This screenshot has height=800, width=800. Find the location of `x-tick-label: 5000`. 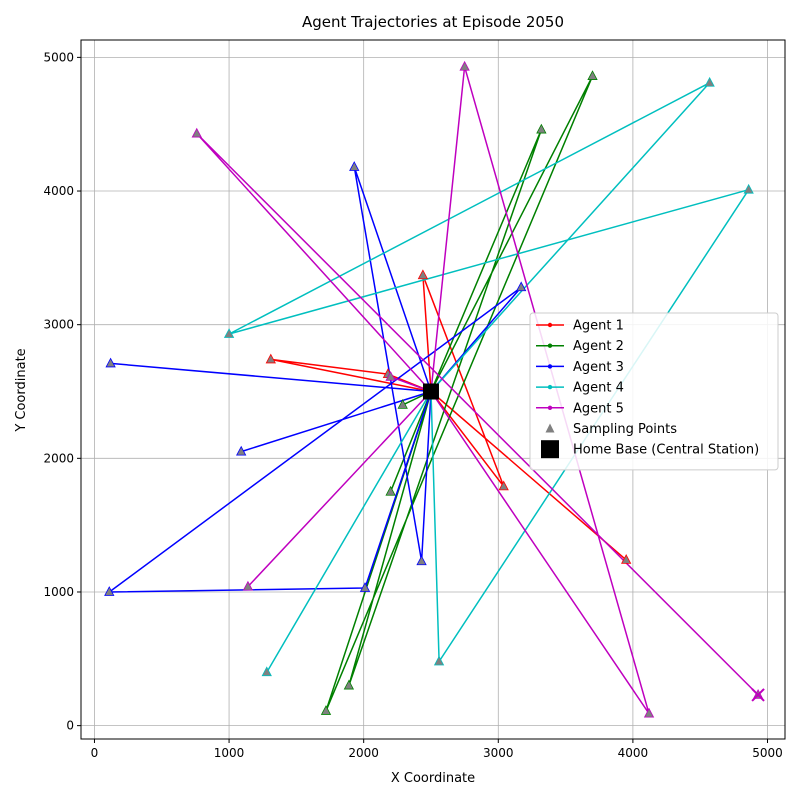

x-tick-label: 5000 is located at coordinates (767, 753).